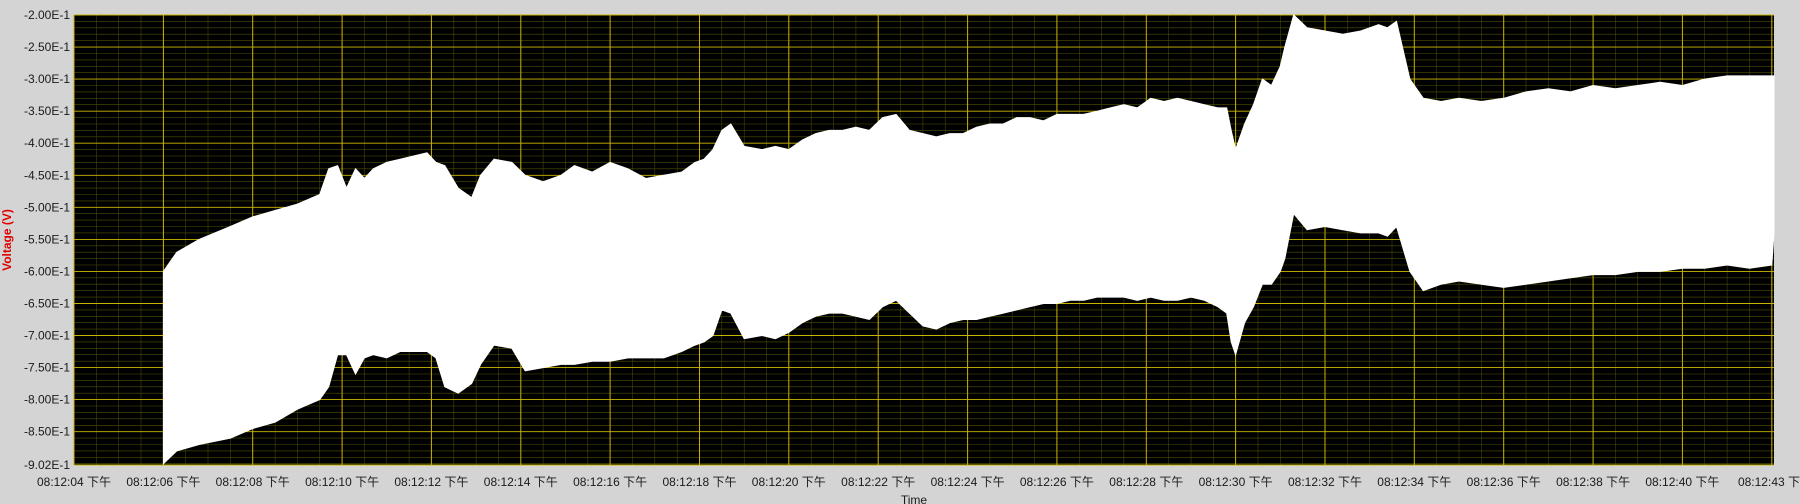  What do you see at coordinates (47, 15) in the screenshot?
I see `y-tick-label: -2.00E-1` at bounding box center [47, 15].